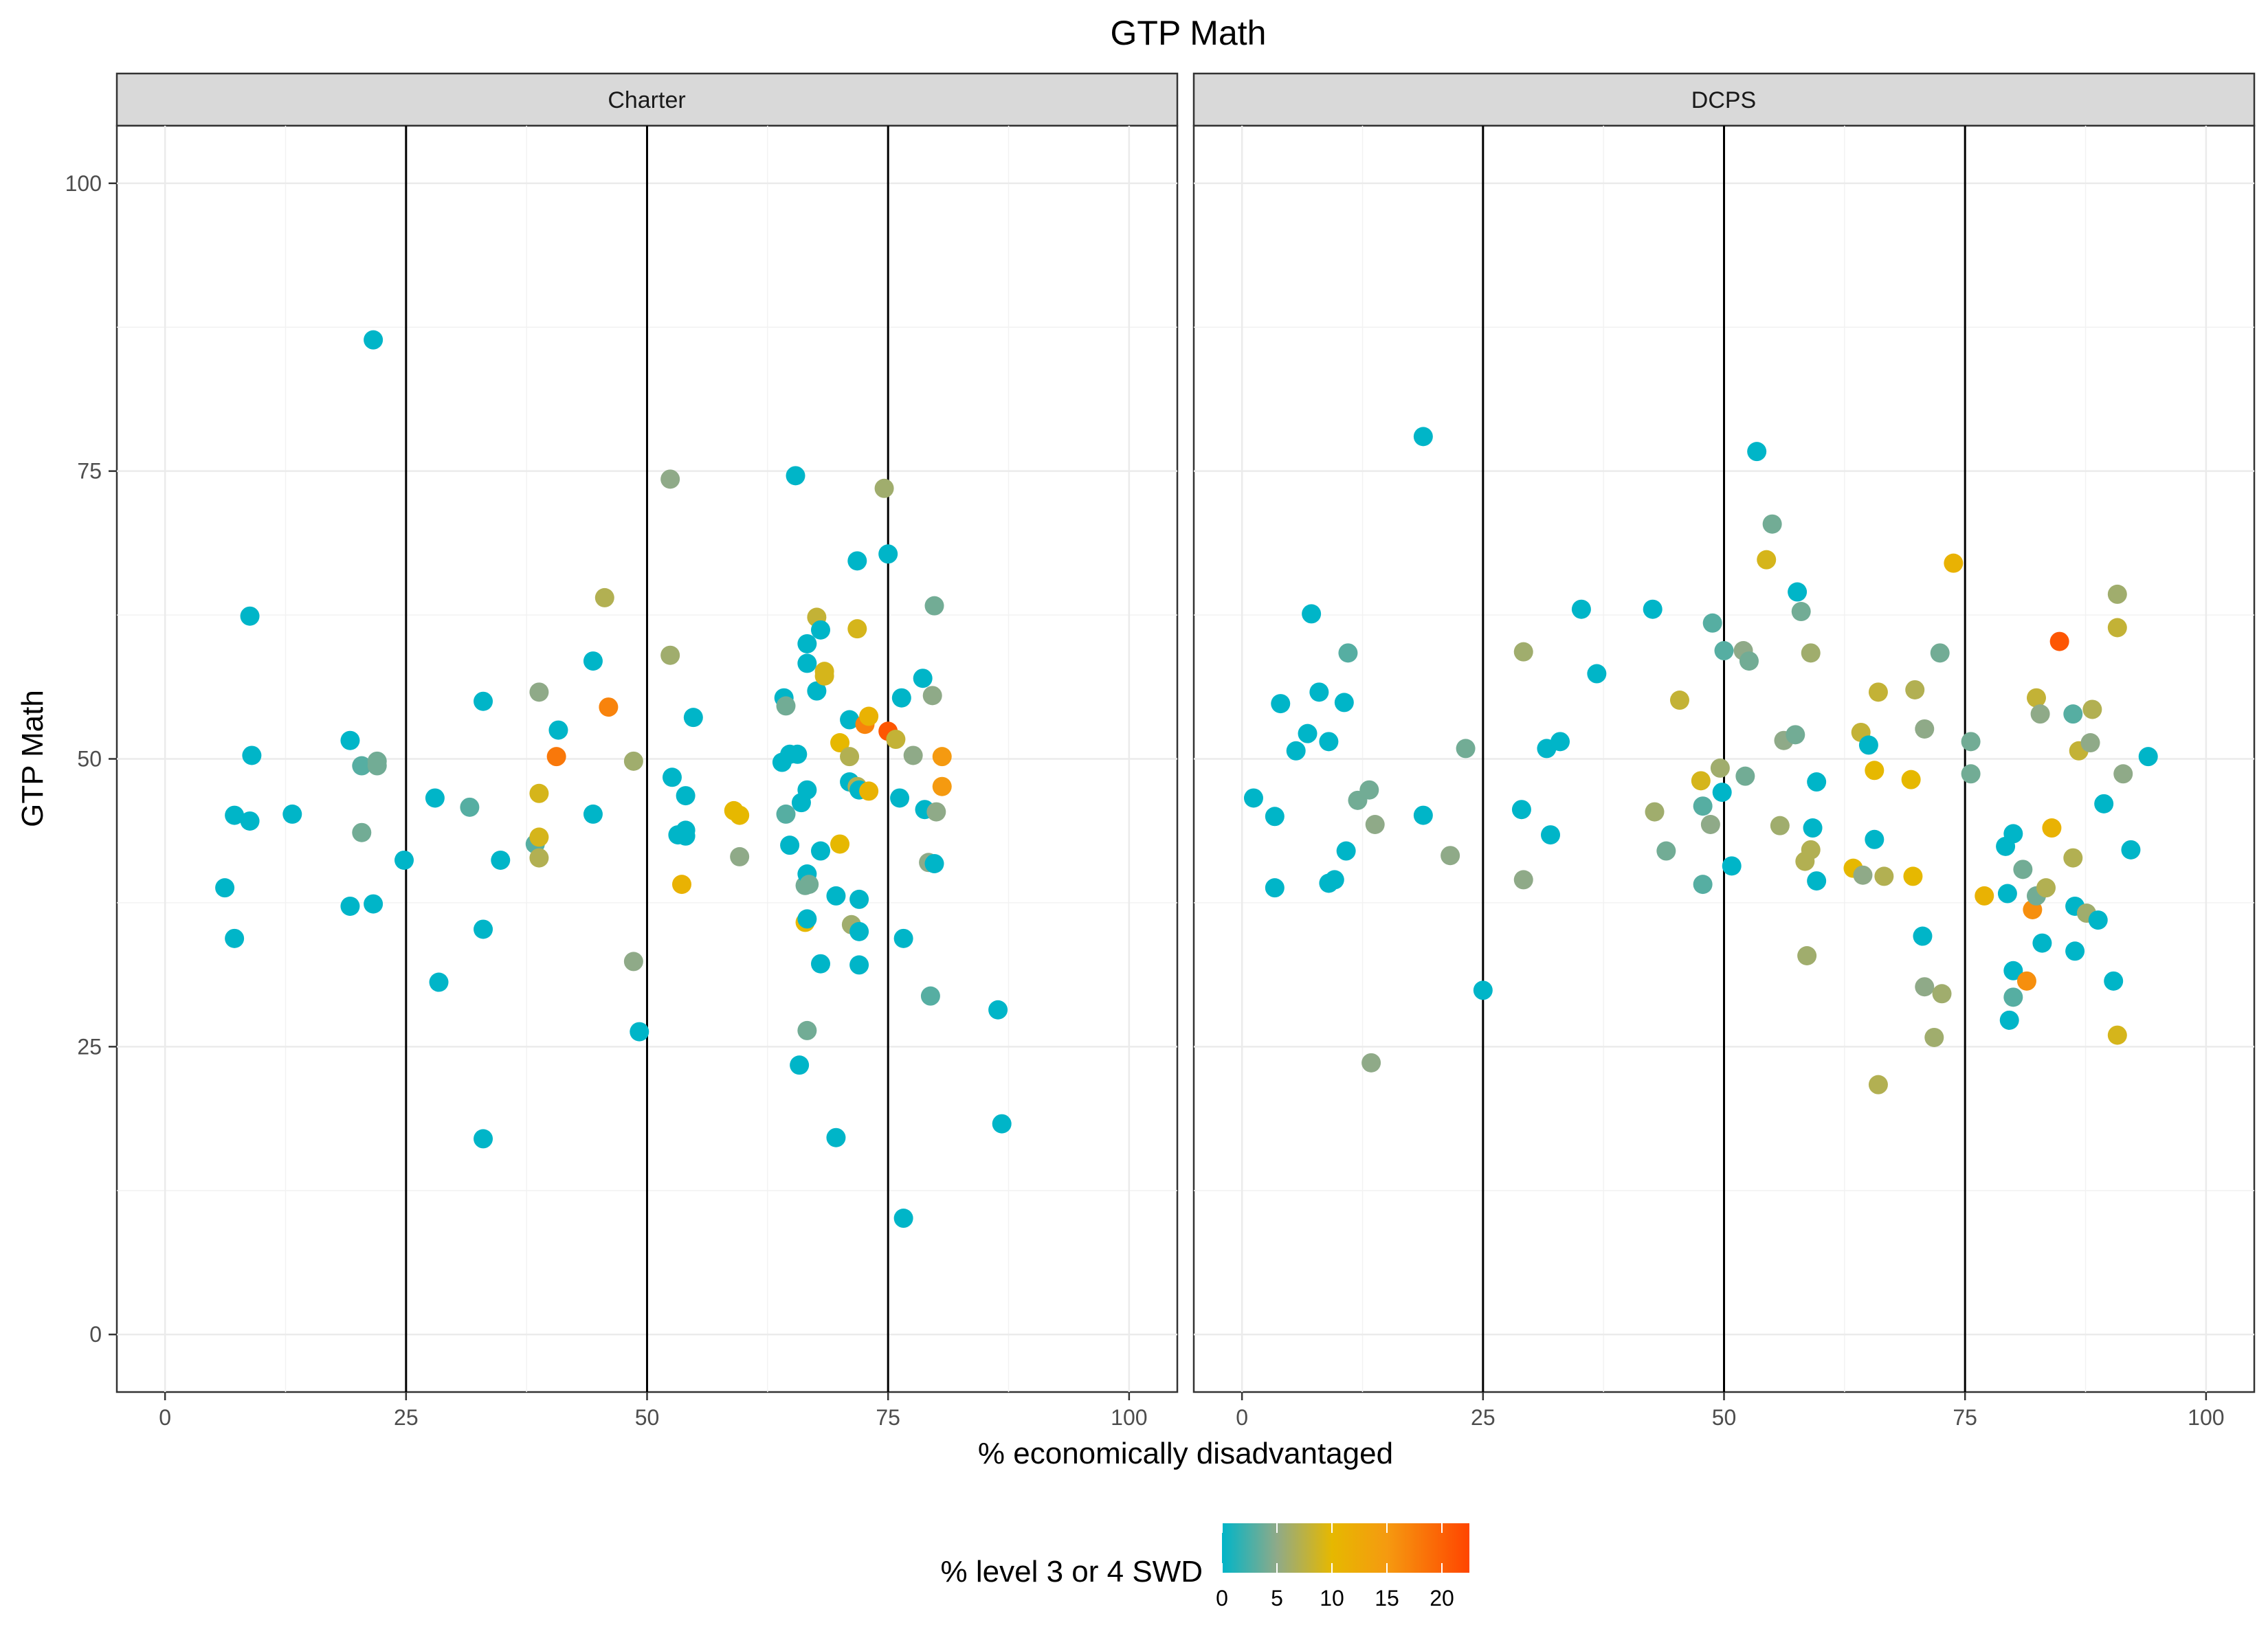  What do you see at coordinates (1723, 100) in the screenshot?
I see `panel-dcps-label: DCPS` at bounding box center [1723, 100].